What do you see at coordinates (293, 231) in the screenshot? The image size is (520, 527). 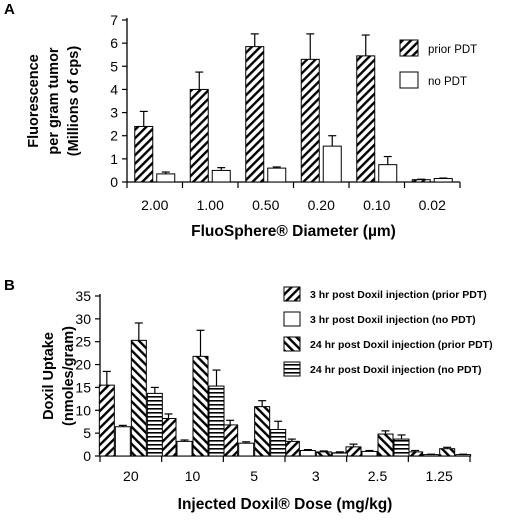 I see `x-axis-label: FluoSphere® Diameter (µm)` at bounding box center [293, 231].